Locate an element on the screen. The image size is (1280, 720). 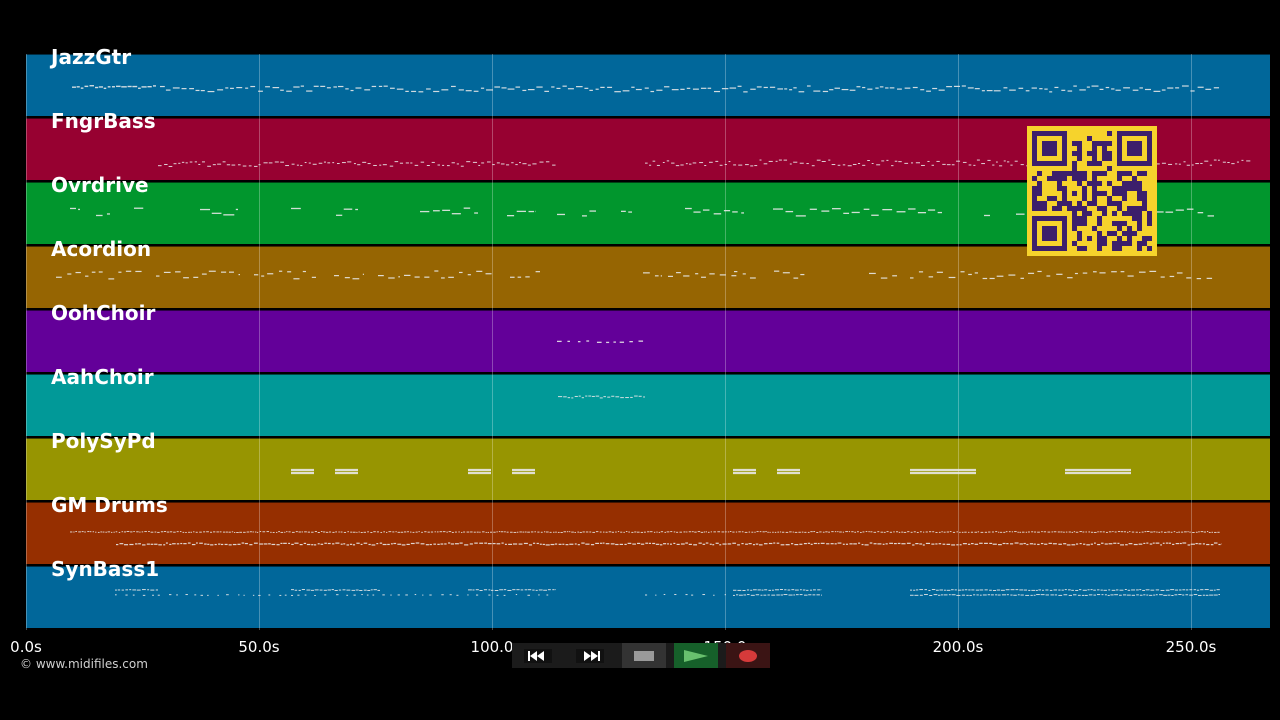
copyright-text: © www.midifiles.com is located at coordinates (84, 664).